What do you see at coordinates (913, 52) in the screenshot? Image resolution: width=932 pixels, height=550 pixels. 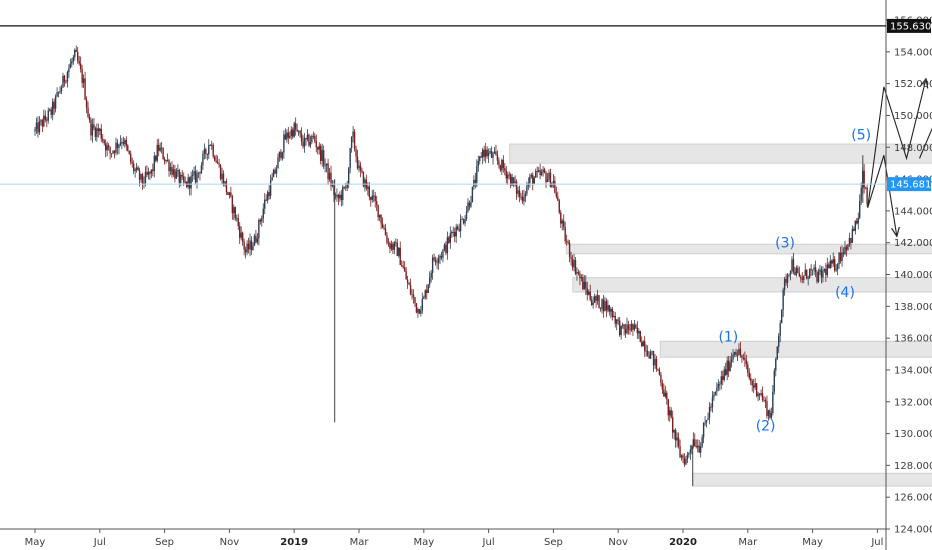 I see `y-tick-label: 154.000` at bounding box center [913, 52].